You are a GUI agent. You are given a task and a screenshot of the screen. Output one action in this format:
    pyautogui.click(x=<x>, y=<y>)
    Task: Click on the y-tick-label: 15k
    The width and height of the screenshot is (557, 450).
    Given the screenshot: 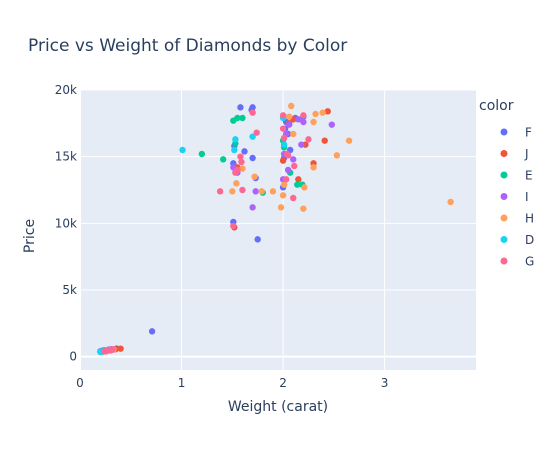 What is the action you would take?
    pyautogui.click(x=66, y=157)
    